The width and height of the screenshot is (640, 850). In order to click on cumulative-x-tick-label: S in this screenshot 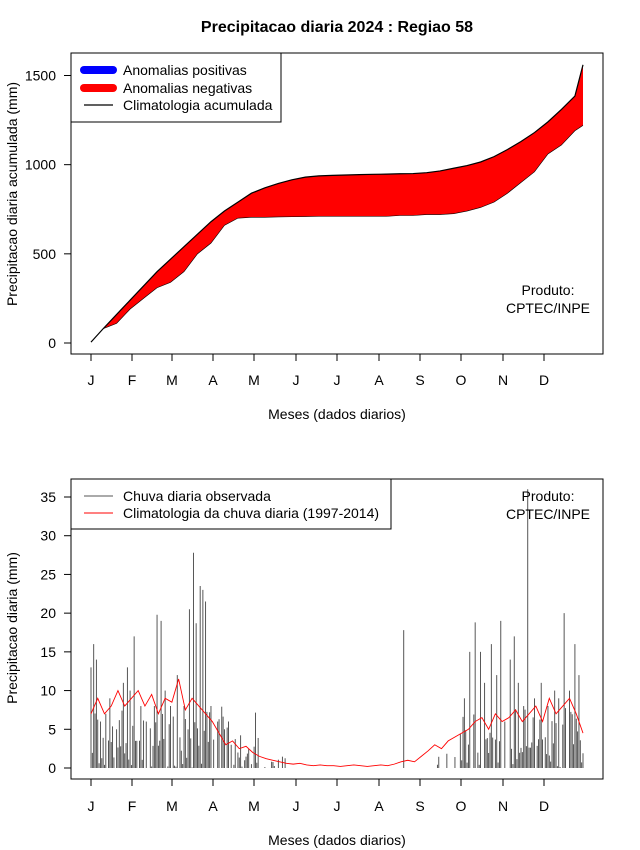, I will do `click(419, 380)`.